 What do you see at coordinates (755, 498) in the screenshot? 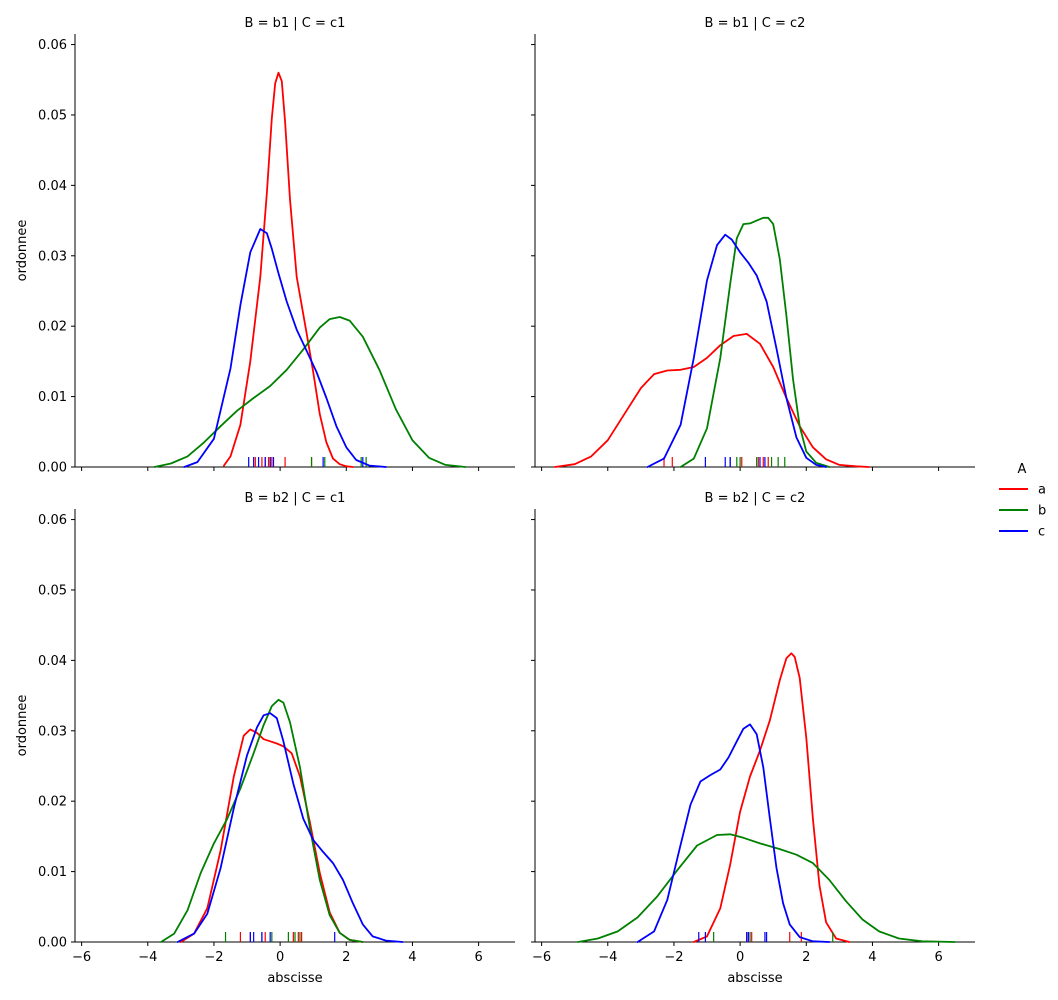
I see `panel-title: B = b2 | C = c2` at bounding box center [755, 498].